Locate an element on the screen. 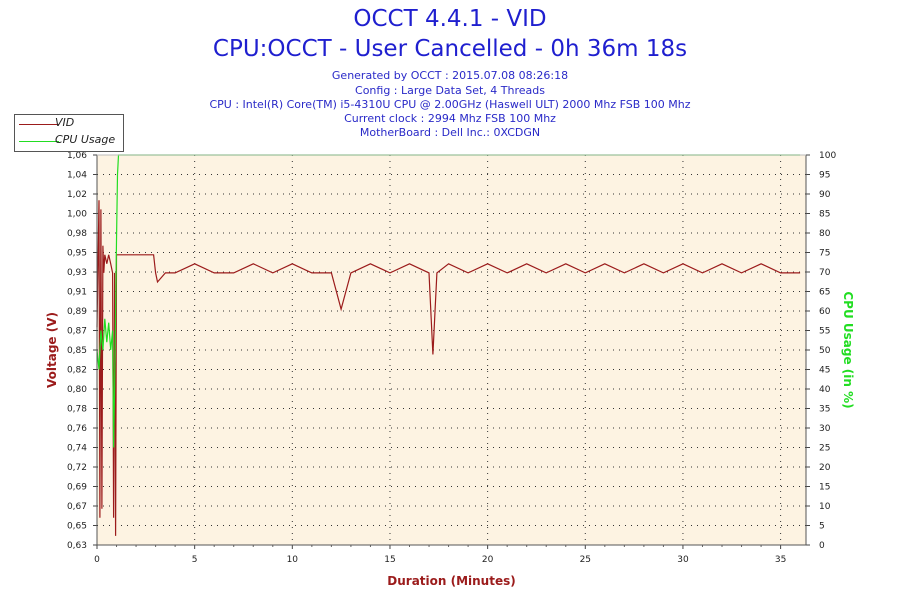 This screenshot has width=900, height=600. y2-tick-label: 65 is located at coordinates (824, 293).